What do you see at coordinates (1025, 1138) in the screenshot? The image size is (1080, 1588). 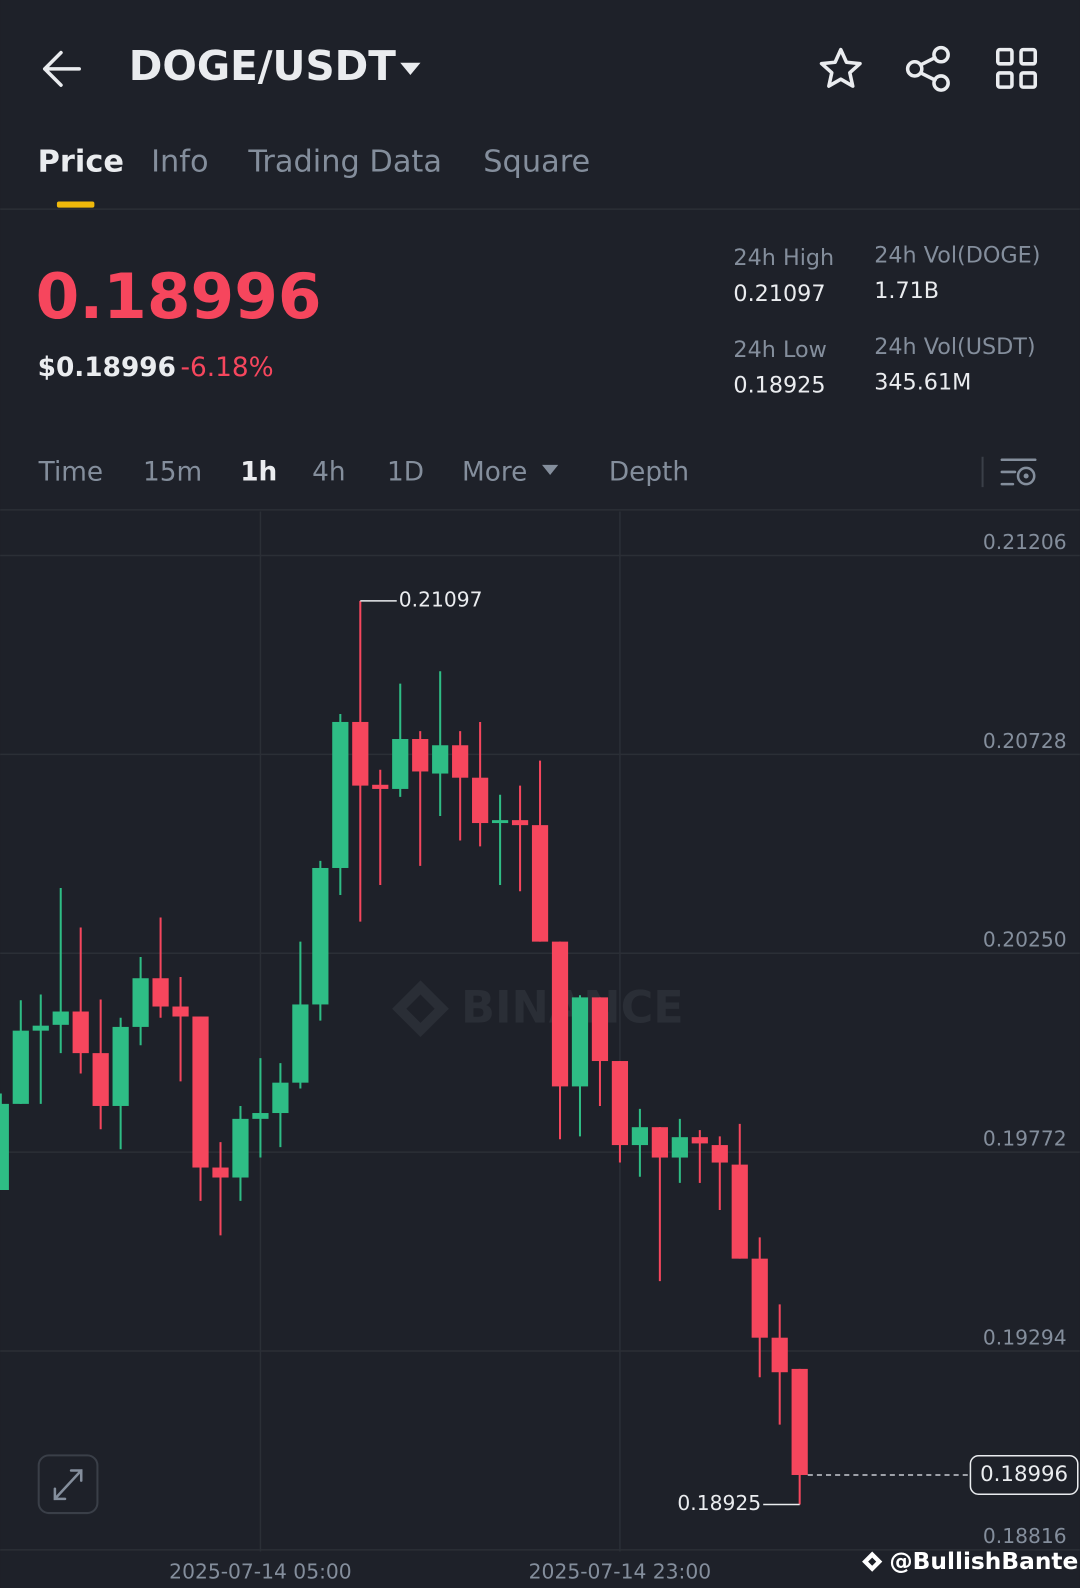 I see `y-tick-label: 0.19772` at bounding box center [1025, 1138].